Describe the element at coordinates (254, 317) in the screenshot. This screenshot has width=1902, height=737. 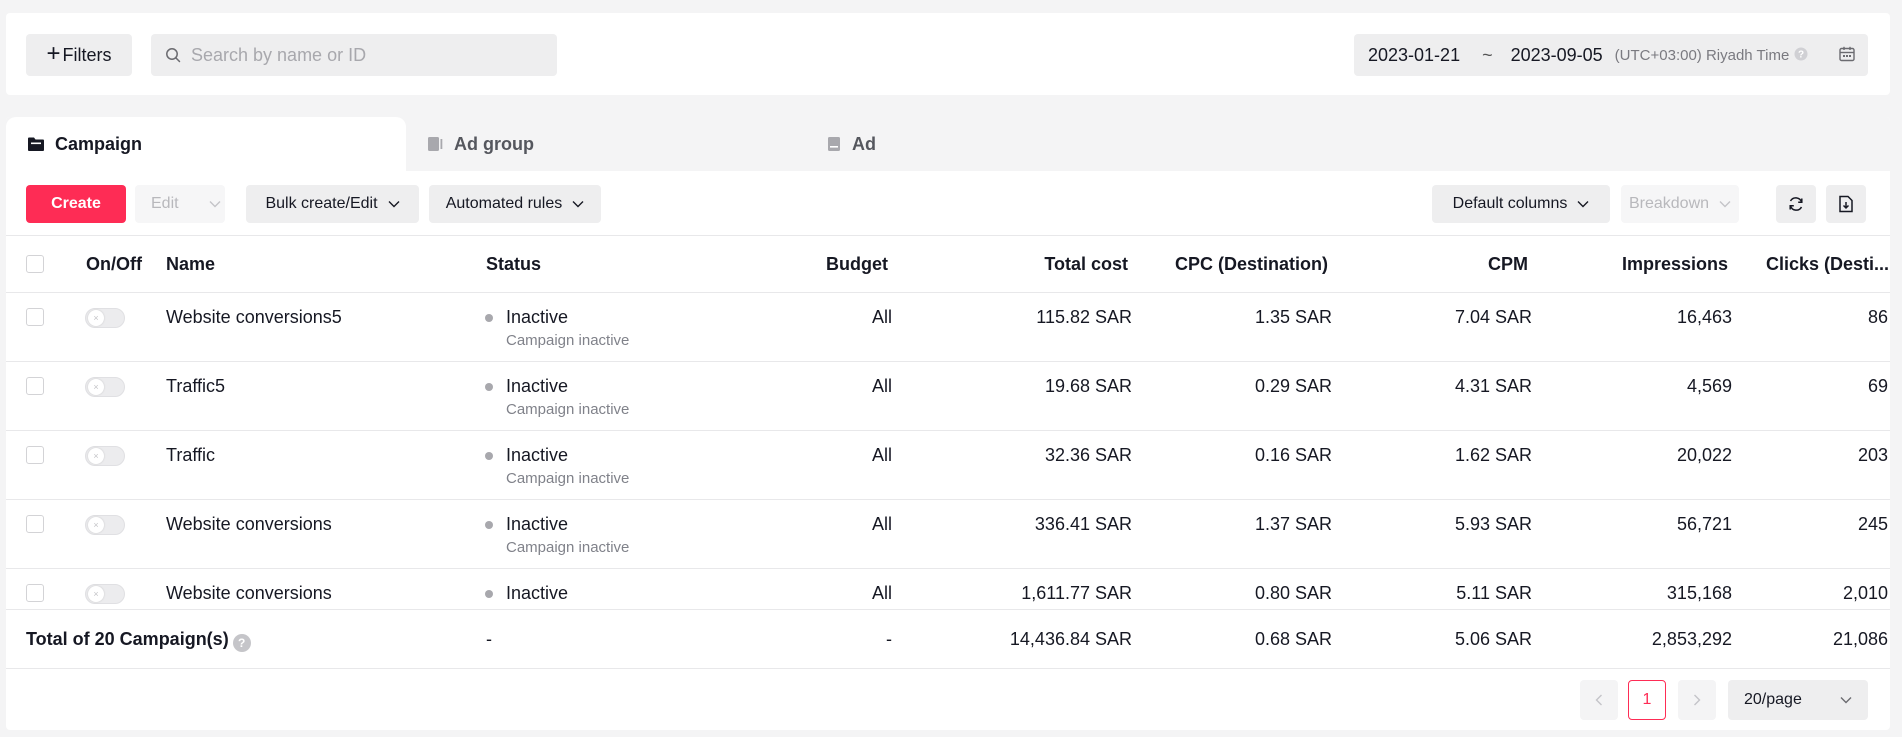
I see `campaign-name: Website conversions5` at that location.